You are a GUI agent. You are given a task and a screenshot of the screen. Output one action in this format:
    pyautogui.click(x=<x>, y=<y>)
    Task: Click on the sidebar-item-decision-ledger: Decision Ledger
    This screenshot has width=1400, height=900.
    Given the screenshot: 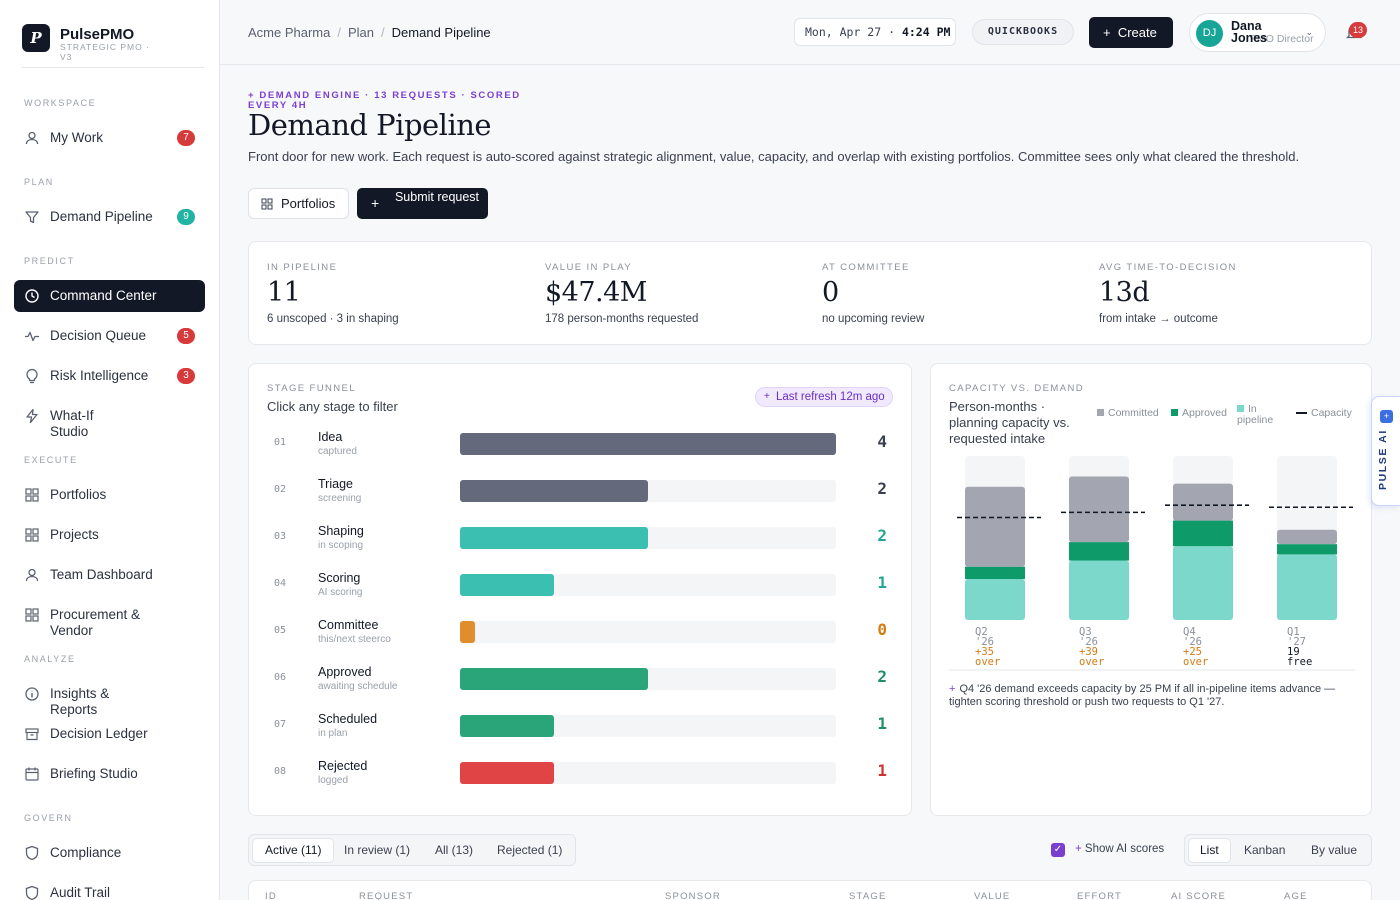 What is the action you would take?
    pyautogui.click(x=109, y=734)
    